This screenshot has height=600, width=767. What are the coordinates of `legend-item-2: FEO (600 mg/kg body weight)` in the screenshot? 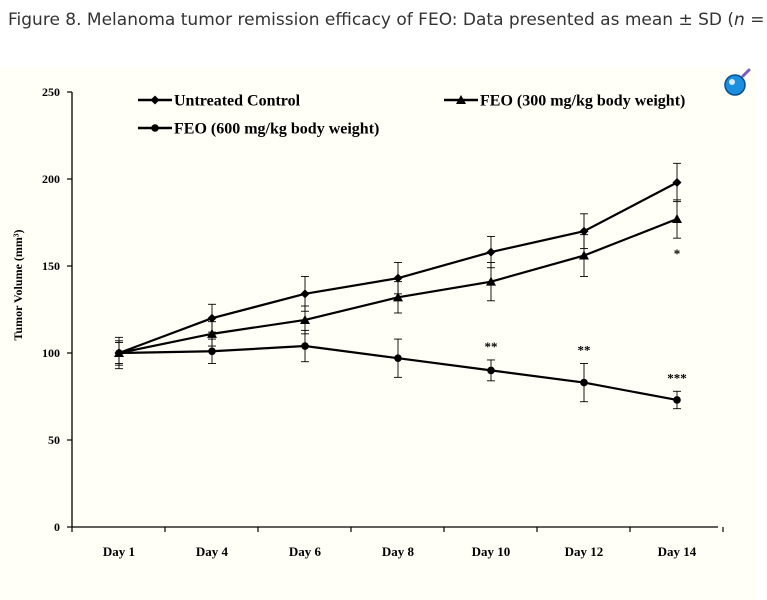 It's located at (258, 129).